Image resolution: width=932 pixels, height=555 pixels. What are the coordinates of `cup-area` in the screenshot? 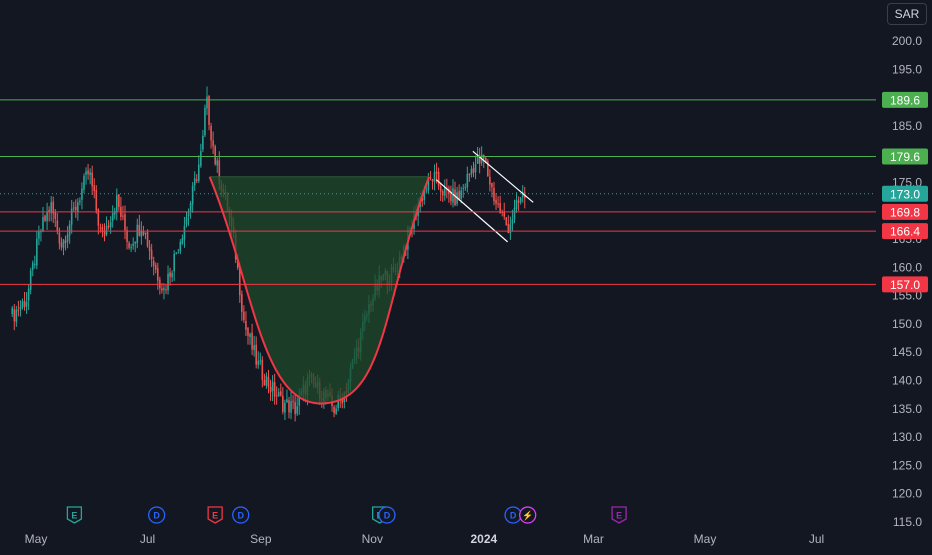 It's located at (319, 290).